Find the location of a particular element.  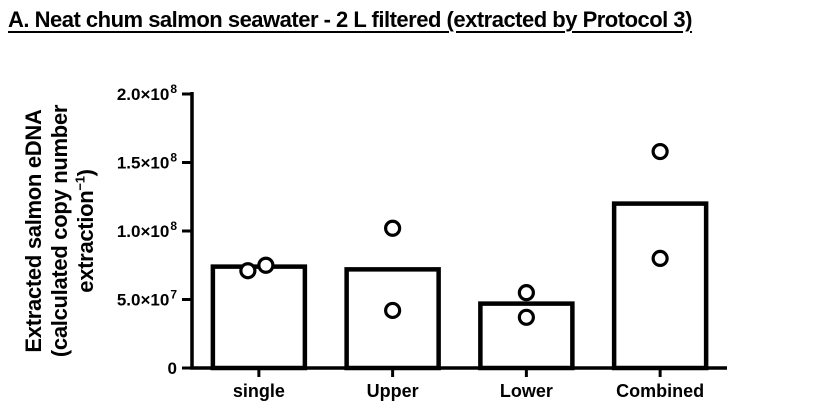

x-category-label-single: single is located at coordinates (259, 391).